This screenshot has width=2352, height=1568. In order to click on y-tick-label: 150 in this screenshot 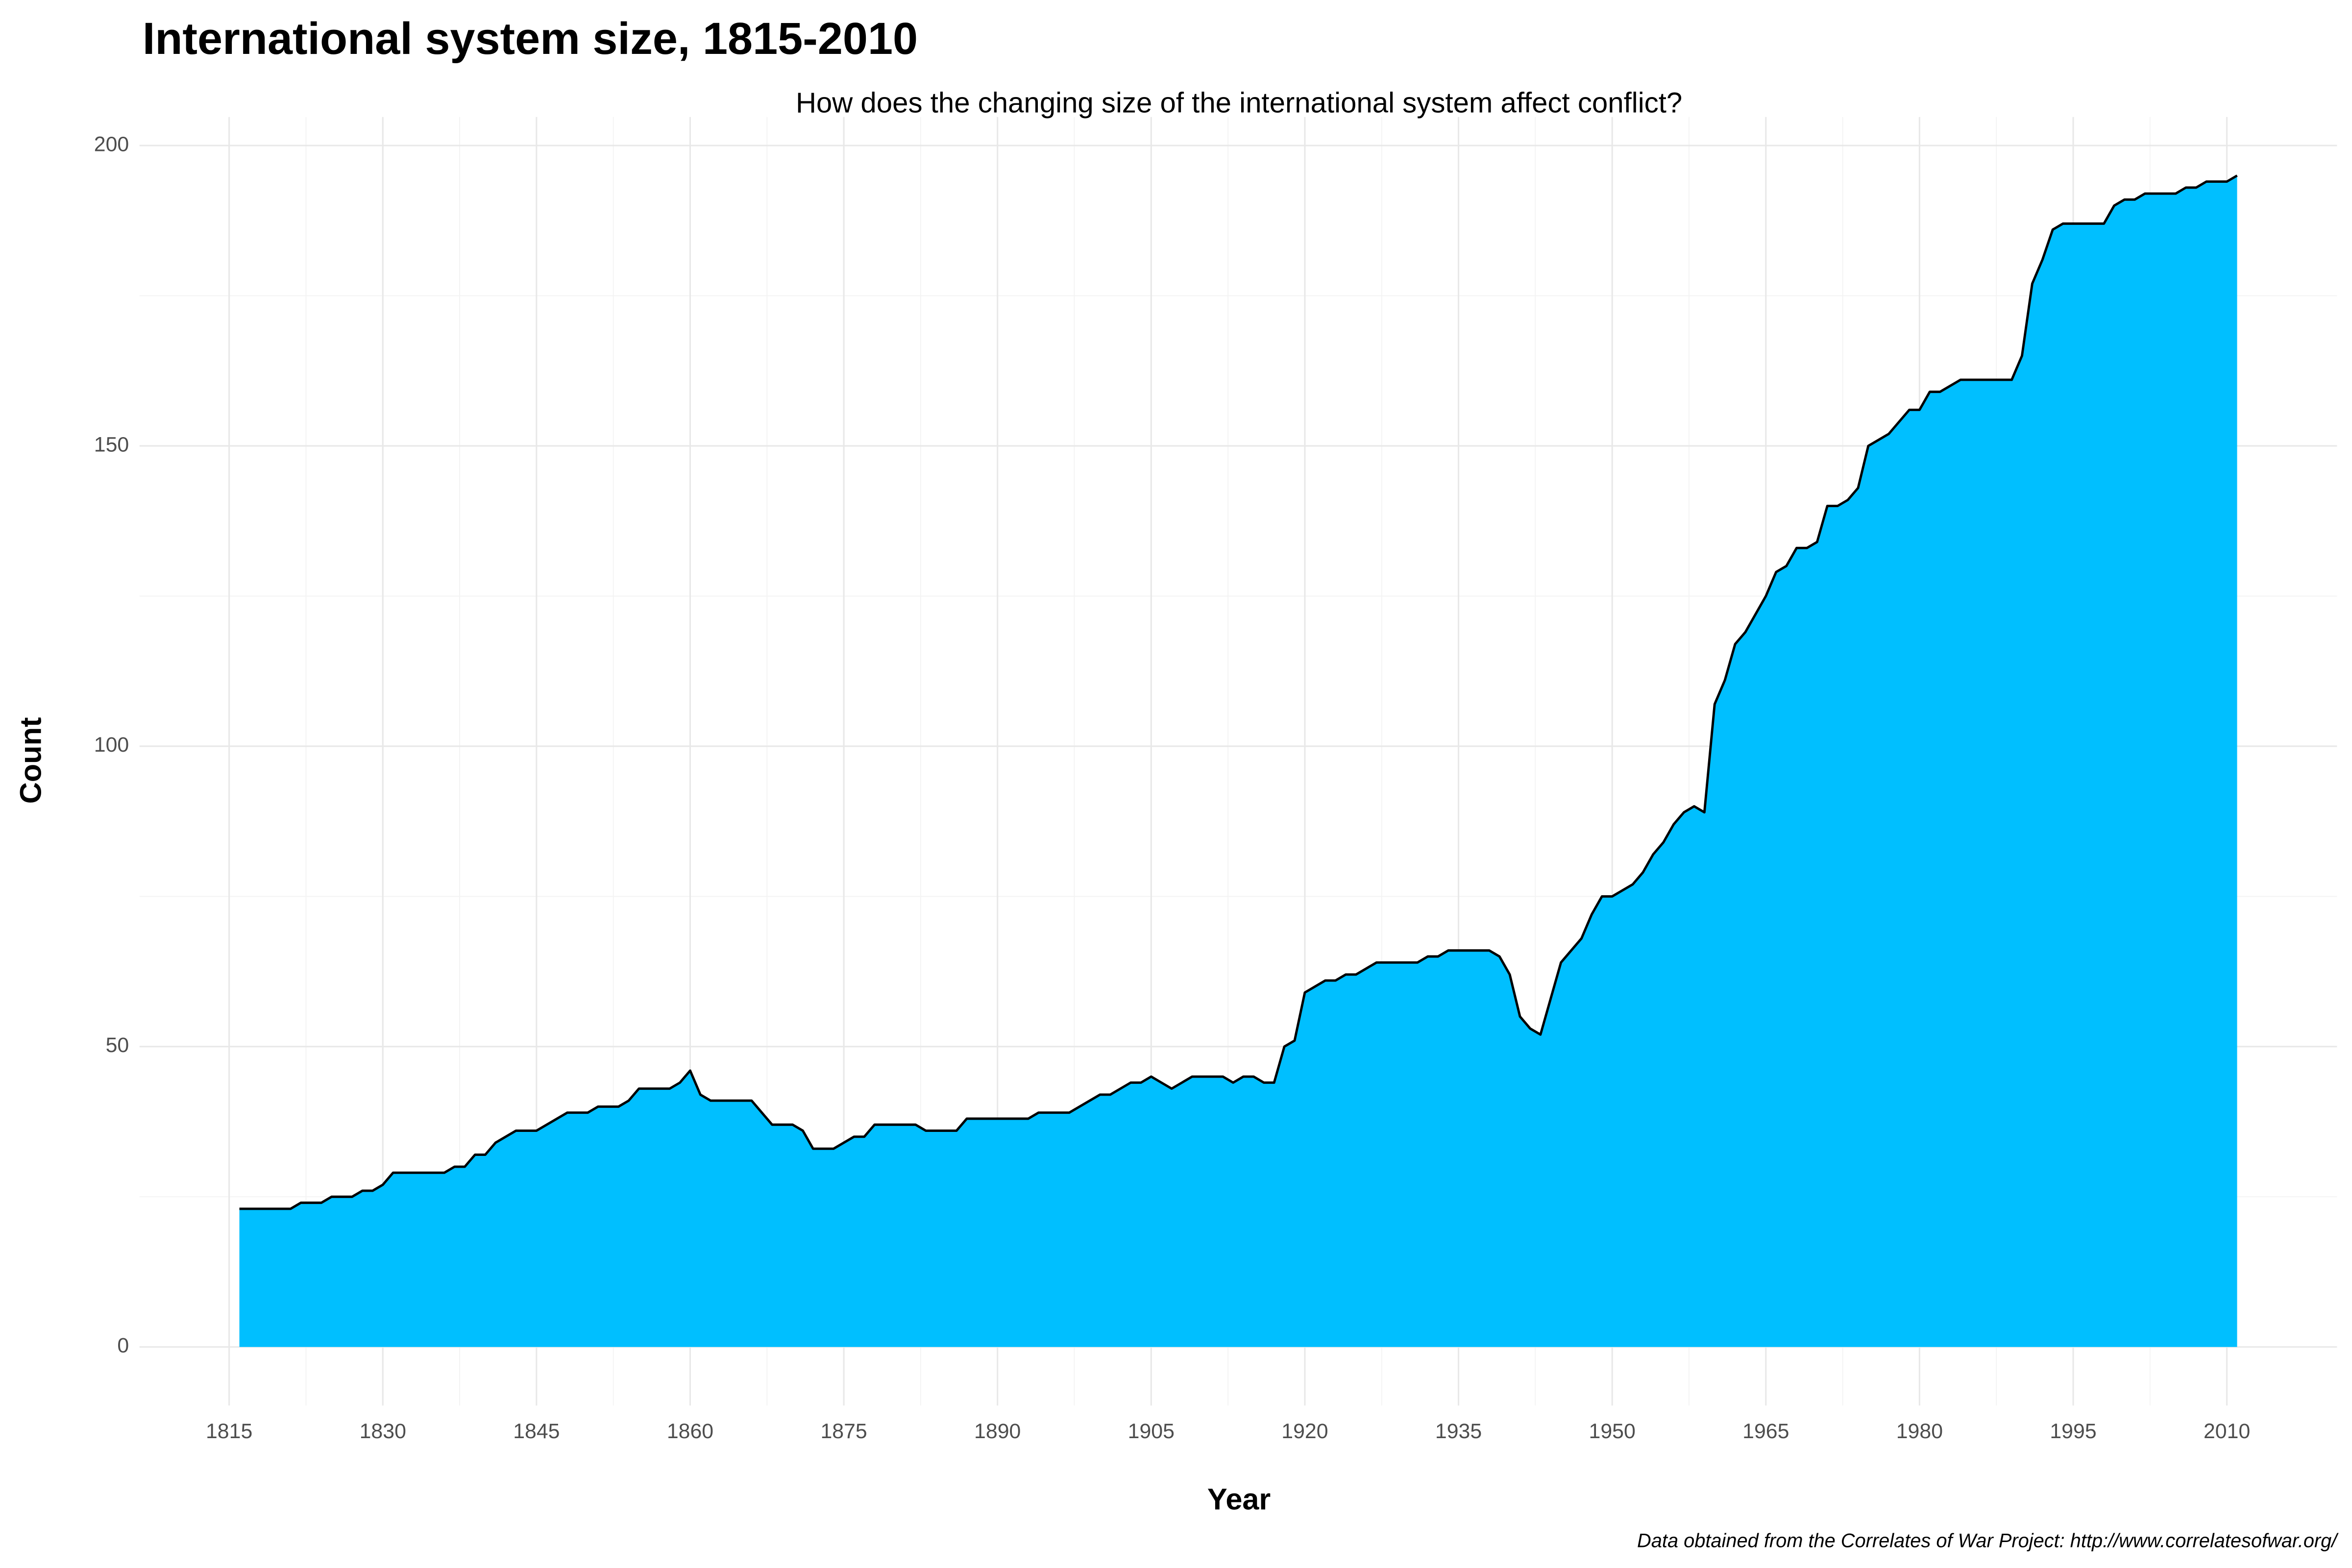, I will do `click(111, 444)`.